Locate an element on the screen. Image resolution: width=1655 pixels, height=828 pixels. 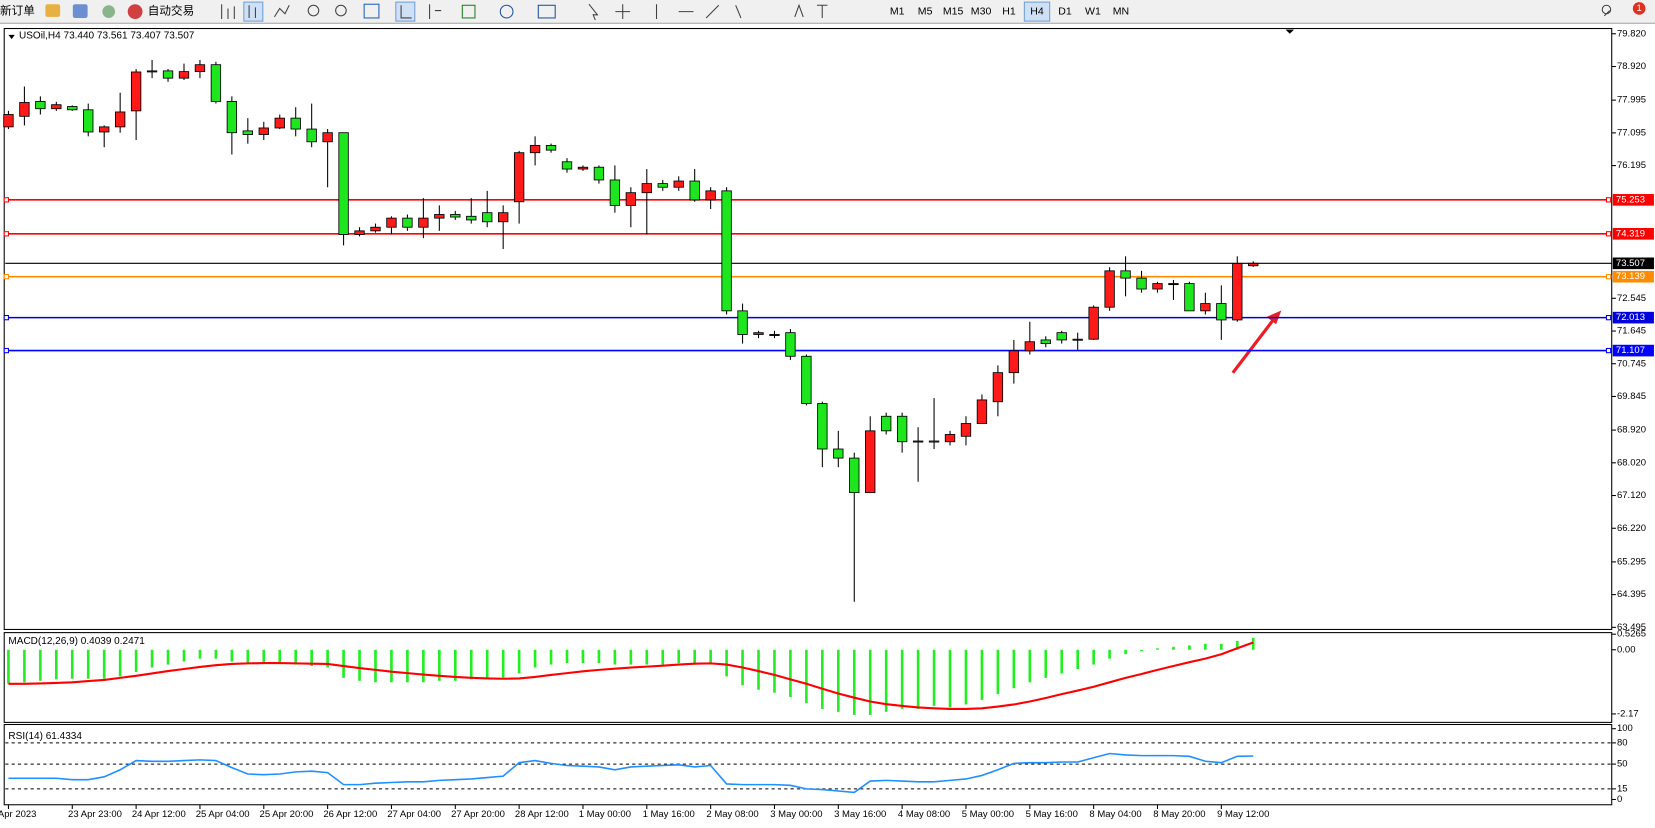
notification-badge is located at coordinates (1639, 8).